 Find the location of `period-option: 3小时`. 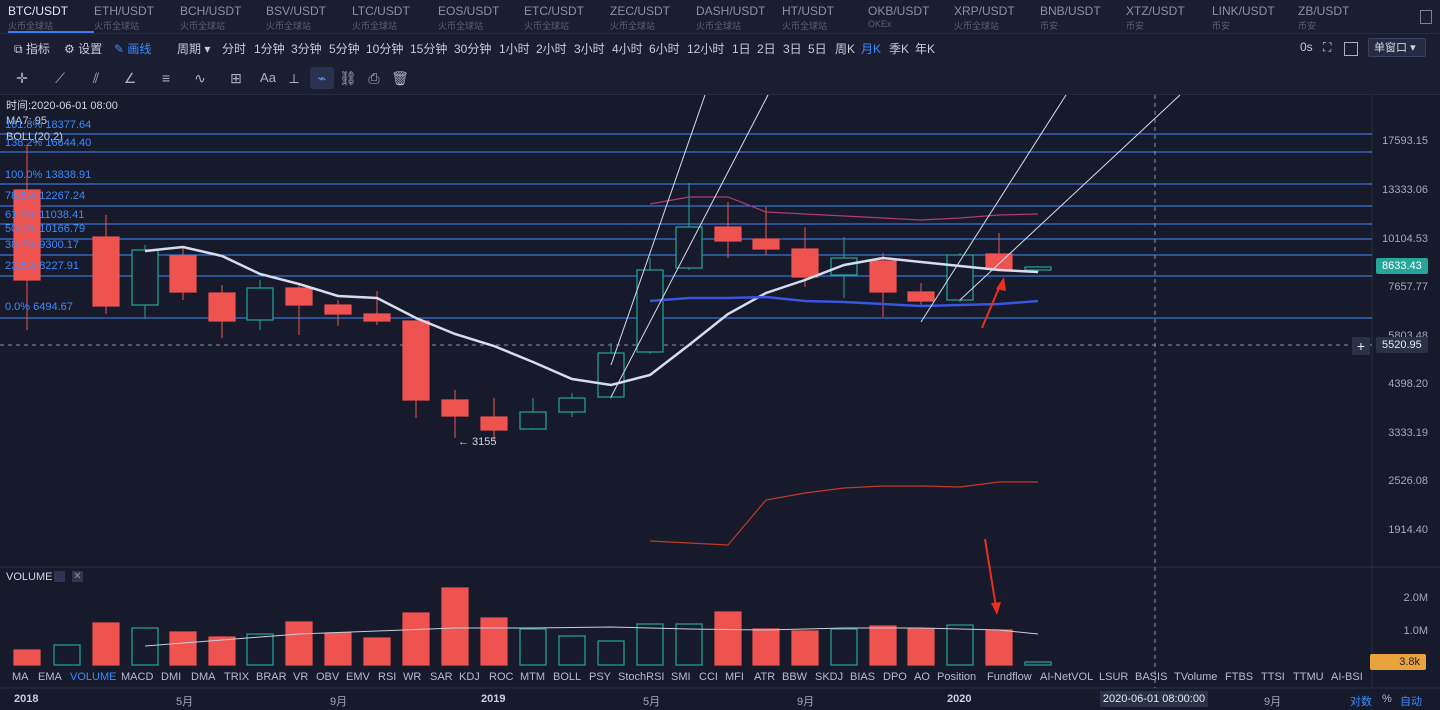

period-option: 3小时 is located at coordinates (589, 49).